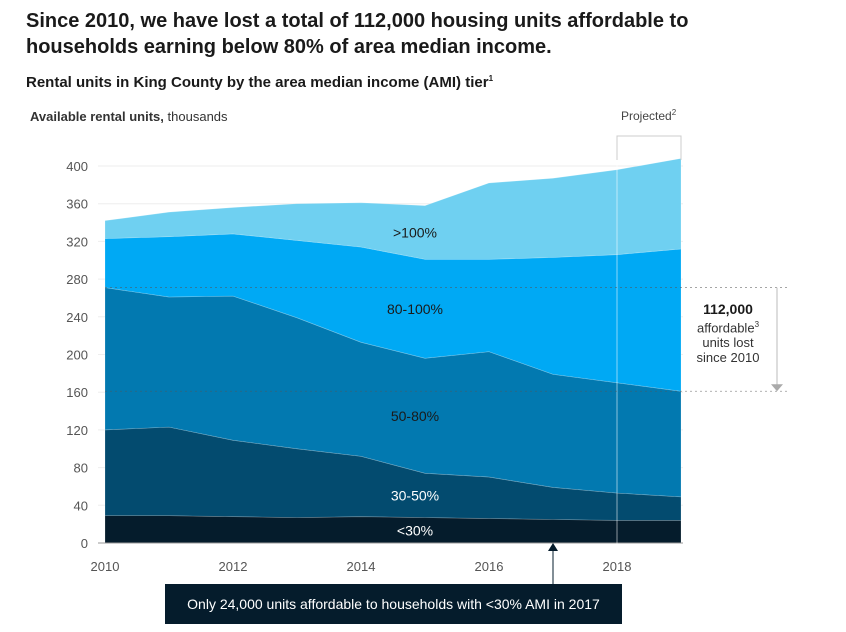 This screenshot has width=846, height=632. Describe the element at coordinates (491, 78) in the screenshot. I see `footnote-marker: 1` at that location.